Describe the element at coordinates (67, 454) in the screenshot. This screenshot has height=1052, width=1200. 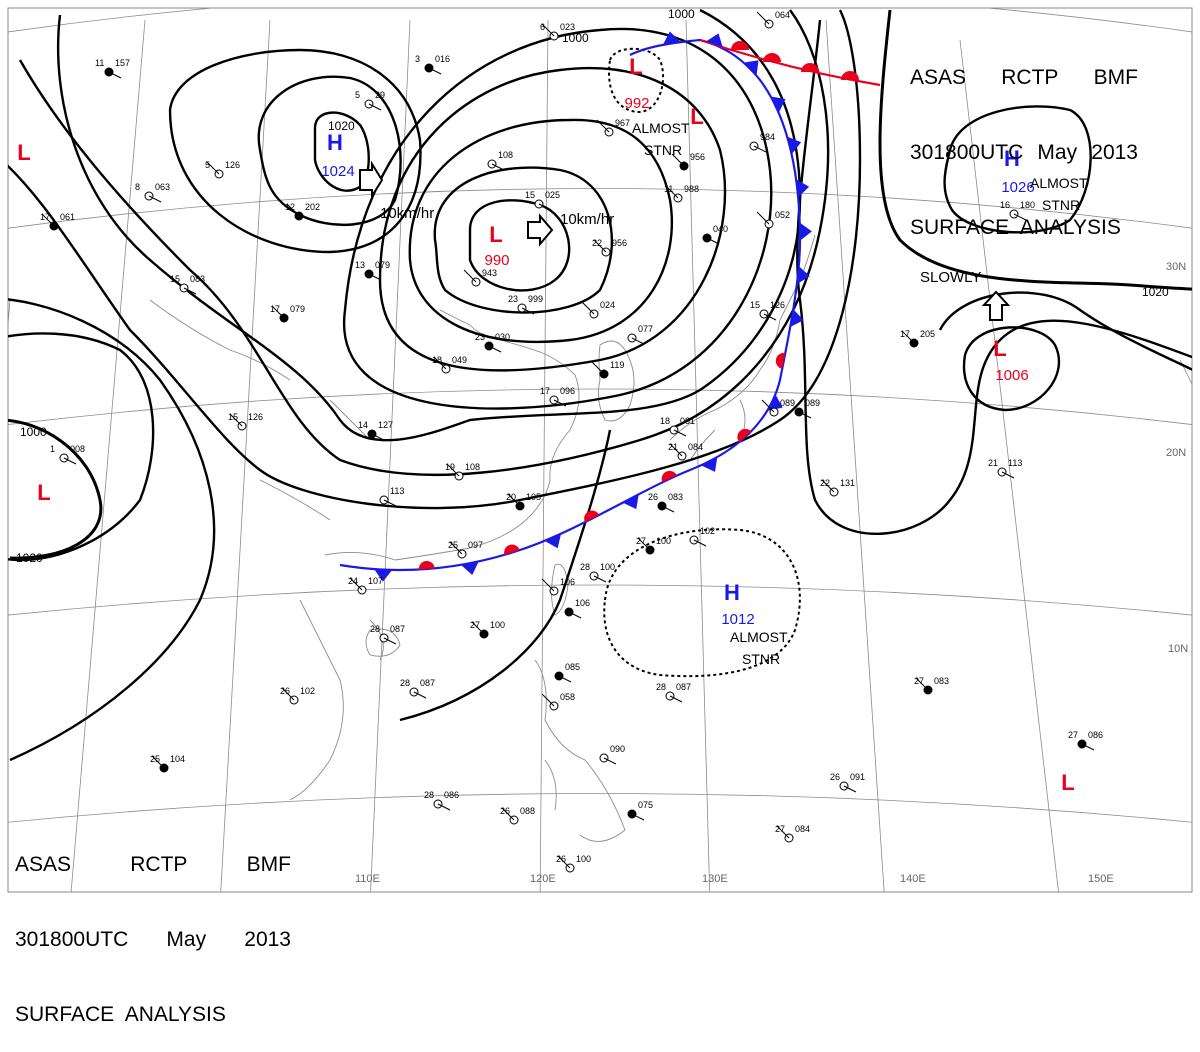
I see `station-plot: 1 008` at that location.